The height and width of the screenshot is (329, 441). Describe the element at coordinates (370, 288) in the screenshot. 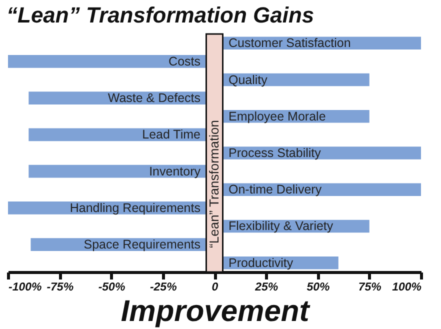

I see `x-tick-label: 75%` at that location.